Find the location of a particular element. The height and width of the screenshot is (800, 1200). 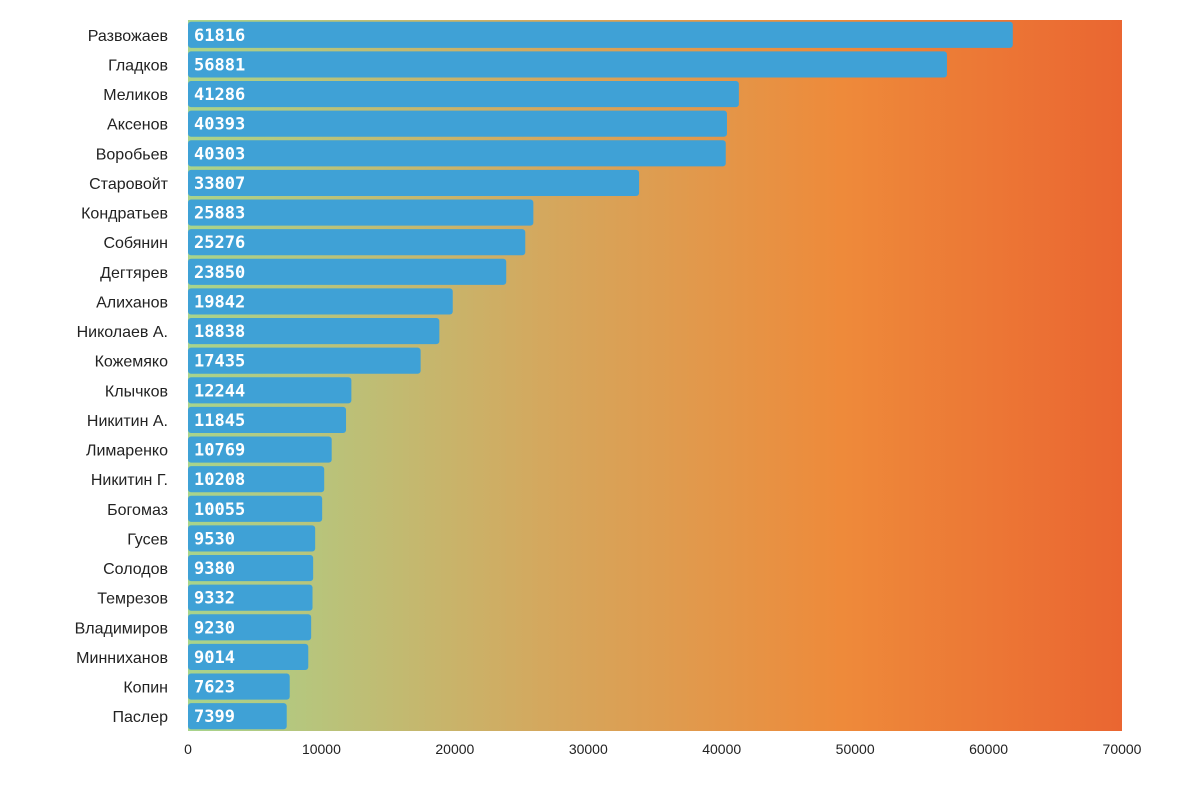

data-label-23: 7623 is located at coordinates (214, 688).